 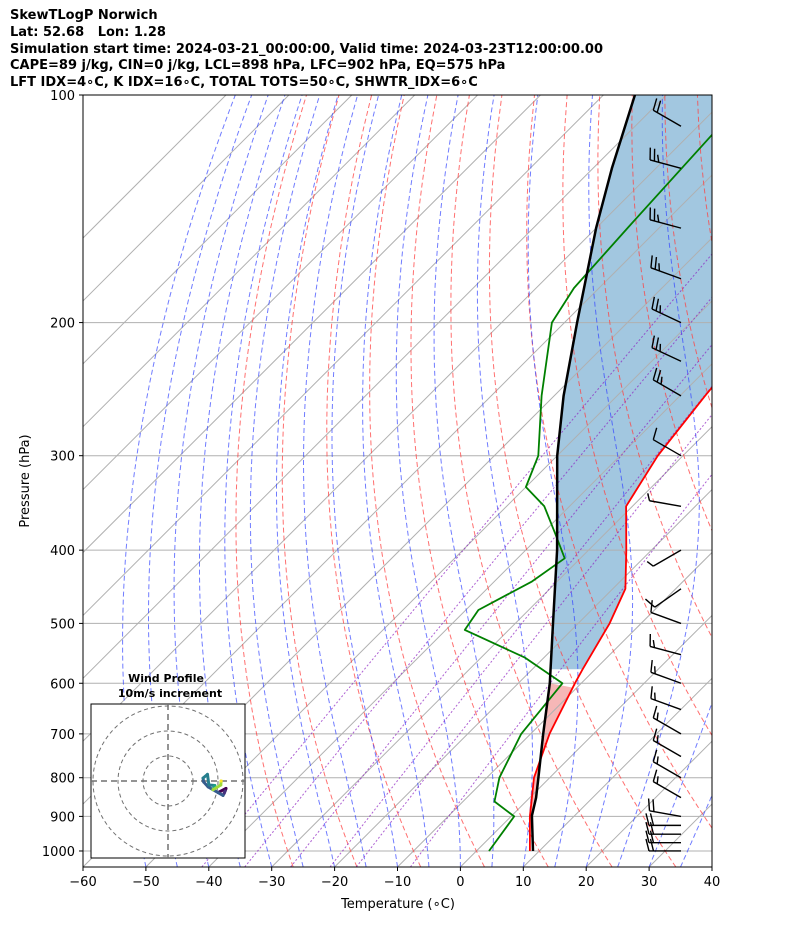 I want to click on x-tick-label: −60, so click(x=82, y=882).